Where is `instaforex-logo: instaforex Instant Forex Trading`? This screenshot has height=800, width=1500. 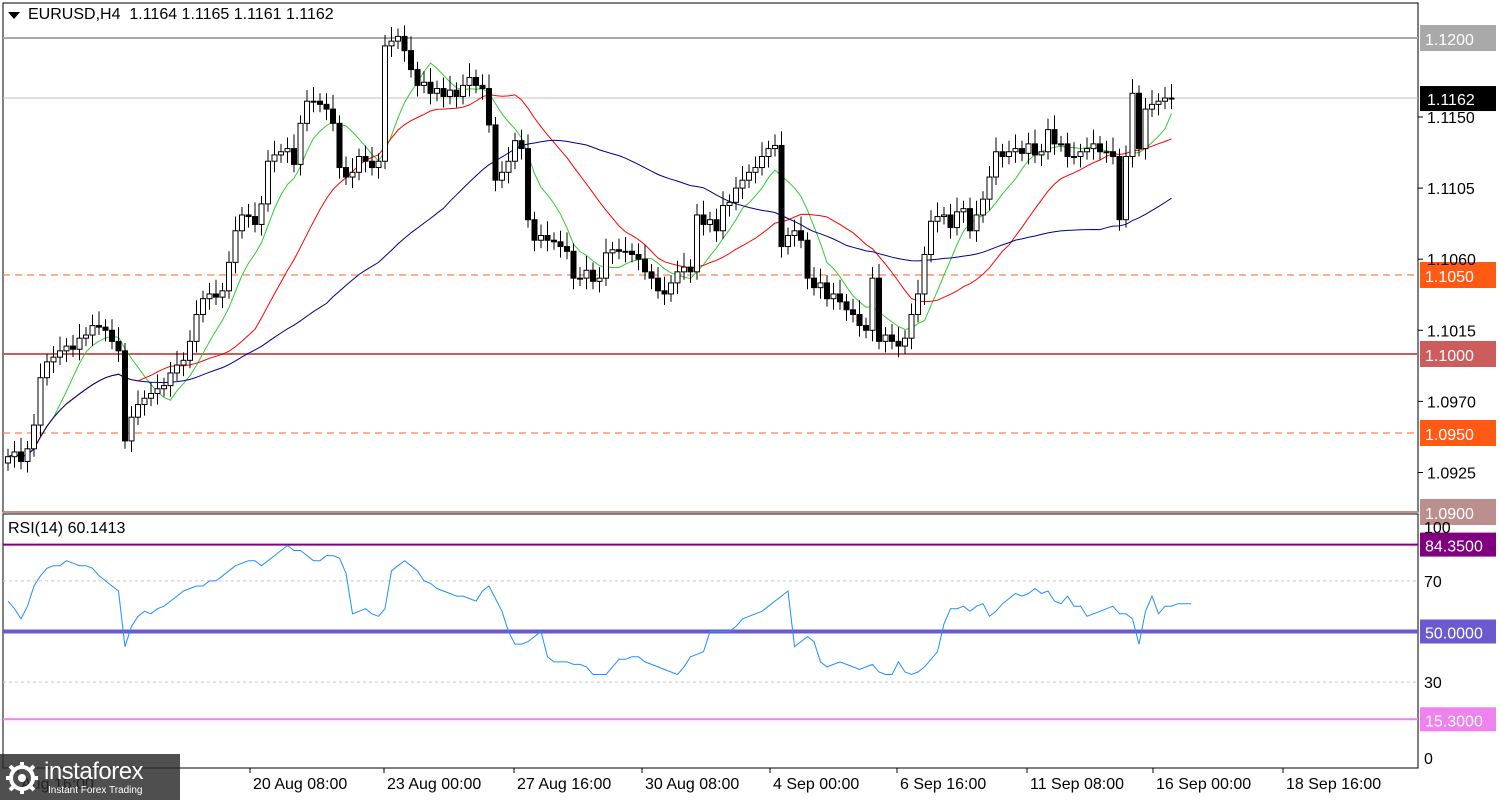 instaforex-logo: instaforex Instant Forex Trading is located at coordinates (90, 777).